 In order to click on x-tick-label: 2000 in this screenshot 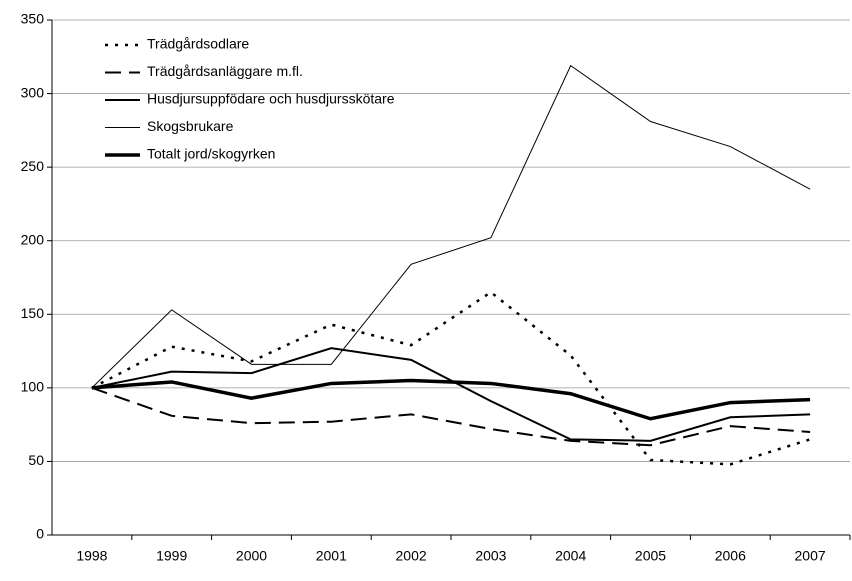, I will do `click(251, 556)`.